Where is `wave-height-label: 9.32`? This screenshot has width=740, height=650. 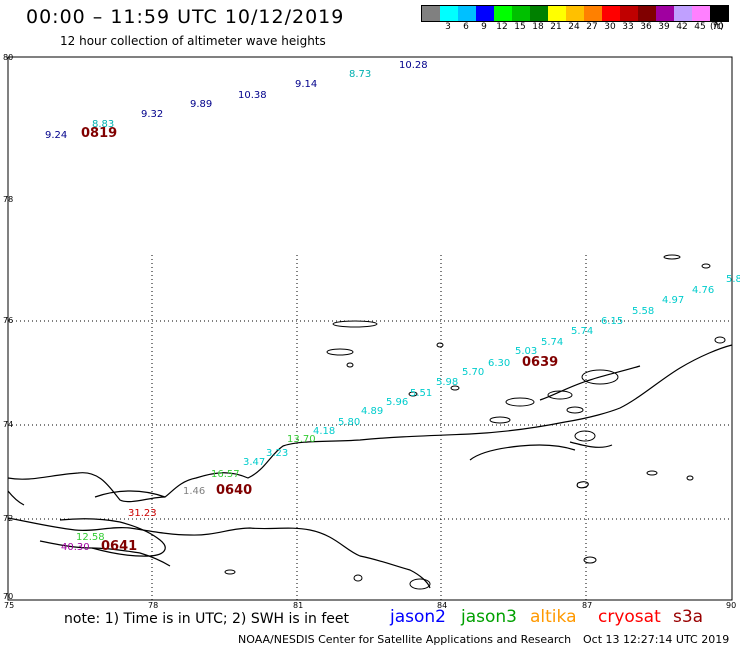 wave-height-label: 9.32 is located at coordinates (152, 114).